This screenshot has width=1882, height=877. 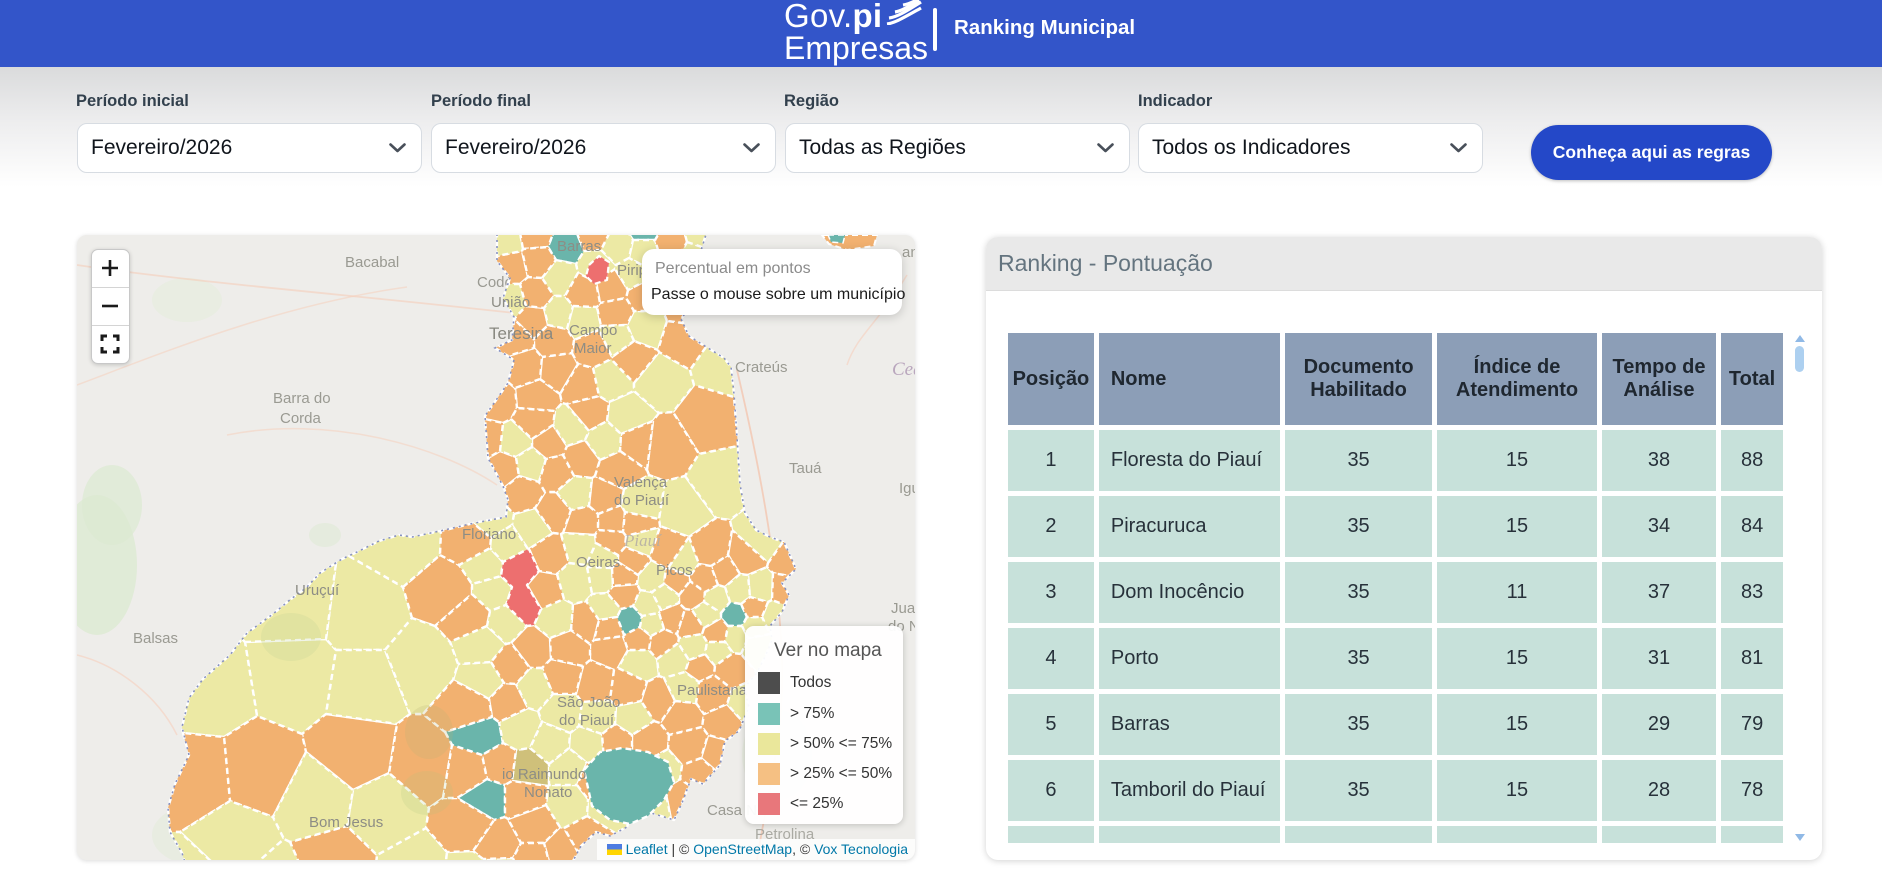 I want to click on svg-text: Igu, so click(x=907, y=488).